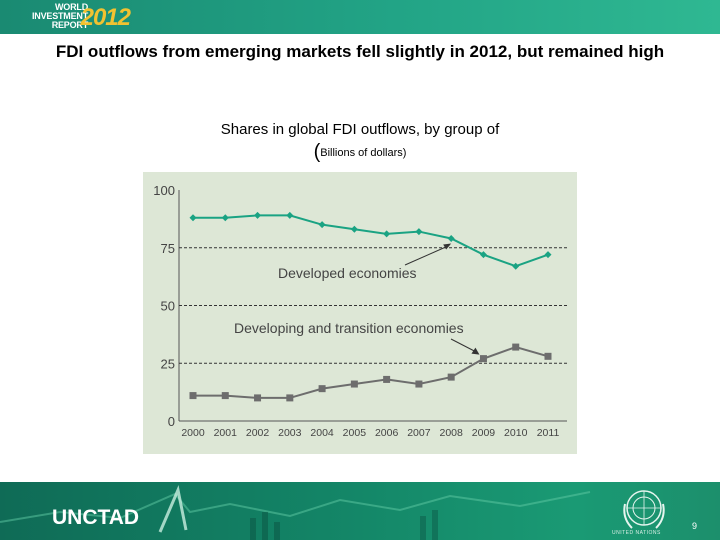 This screenshot has width=720, height=540. What do you see at coordinates (363, 153) in the screenshot?
I see `chart-subtitle-text: Billions of dollars)` at bounding box center [363, 153].